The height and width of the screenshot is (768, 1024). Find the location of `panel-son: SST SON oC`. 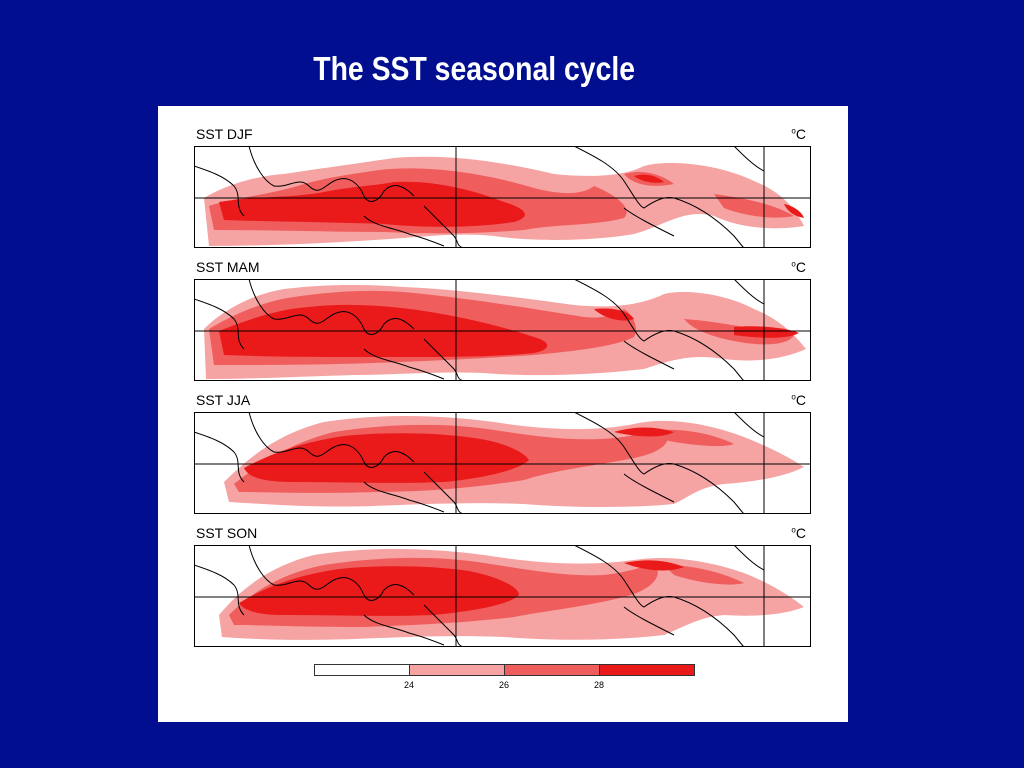

panel-son: SST SON oC is located at coordinates (504, 591).